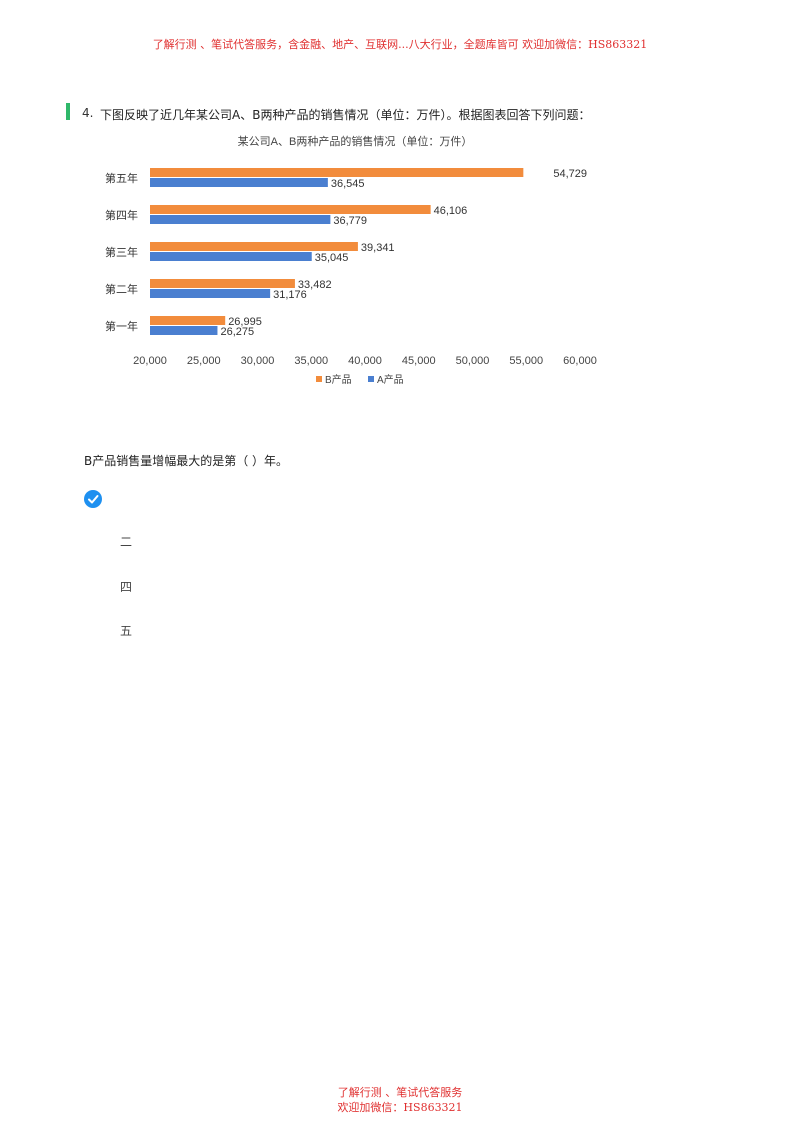 The image size is (800, 1132). What do you see at coordinates (258, 361) in the screenshot?
I see `x-tick-label: 30,000` at bounding box center [258, 361].